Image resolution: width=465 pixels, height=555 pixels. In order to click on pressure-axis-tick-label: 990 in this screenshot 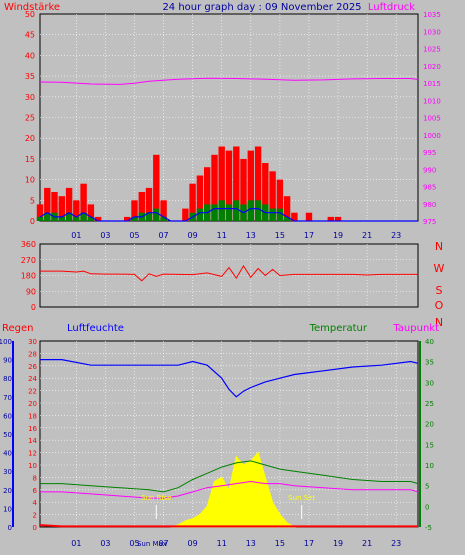, I will do `click(429, 170)`.